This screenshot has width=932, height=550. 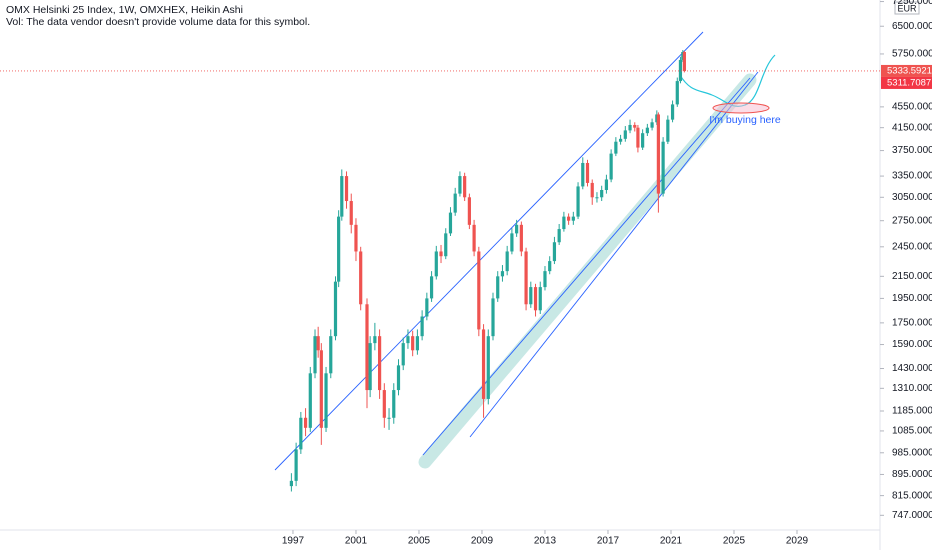 I want to click on y-tick-label: 1950.0000, so click(x=912, y=298).